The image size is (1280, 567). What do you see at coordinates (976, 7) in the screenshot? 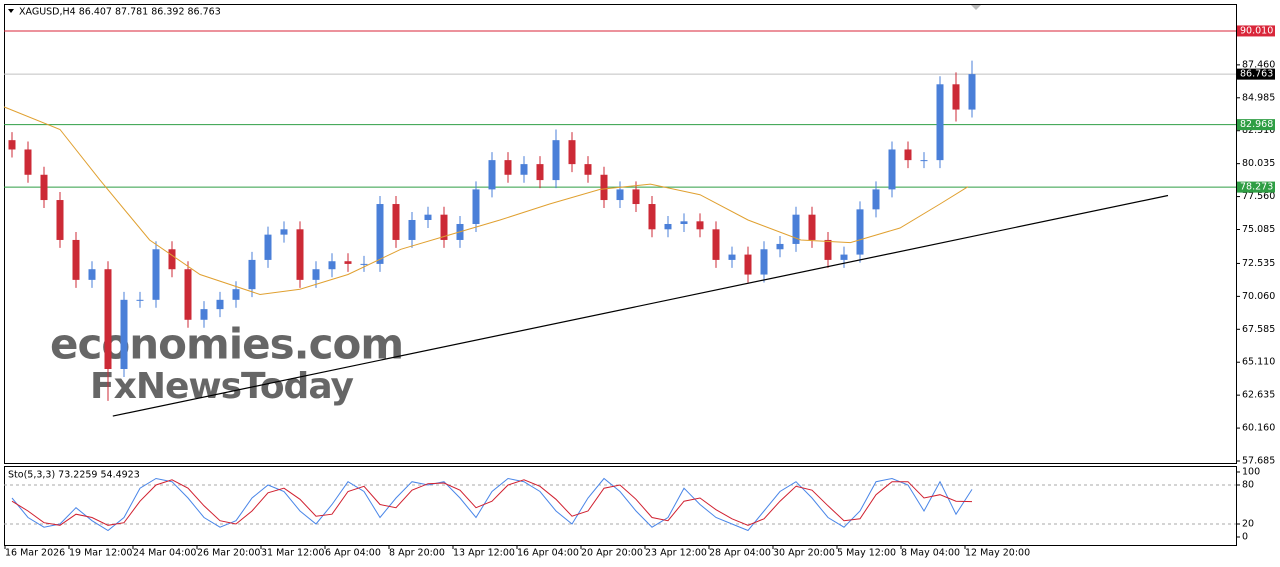
I see `shift-marker` at bounding box center [976, 7].